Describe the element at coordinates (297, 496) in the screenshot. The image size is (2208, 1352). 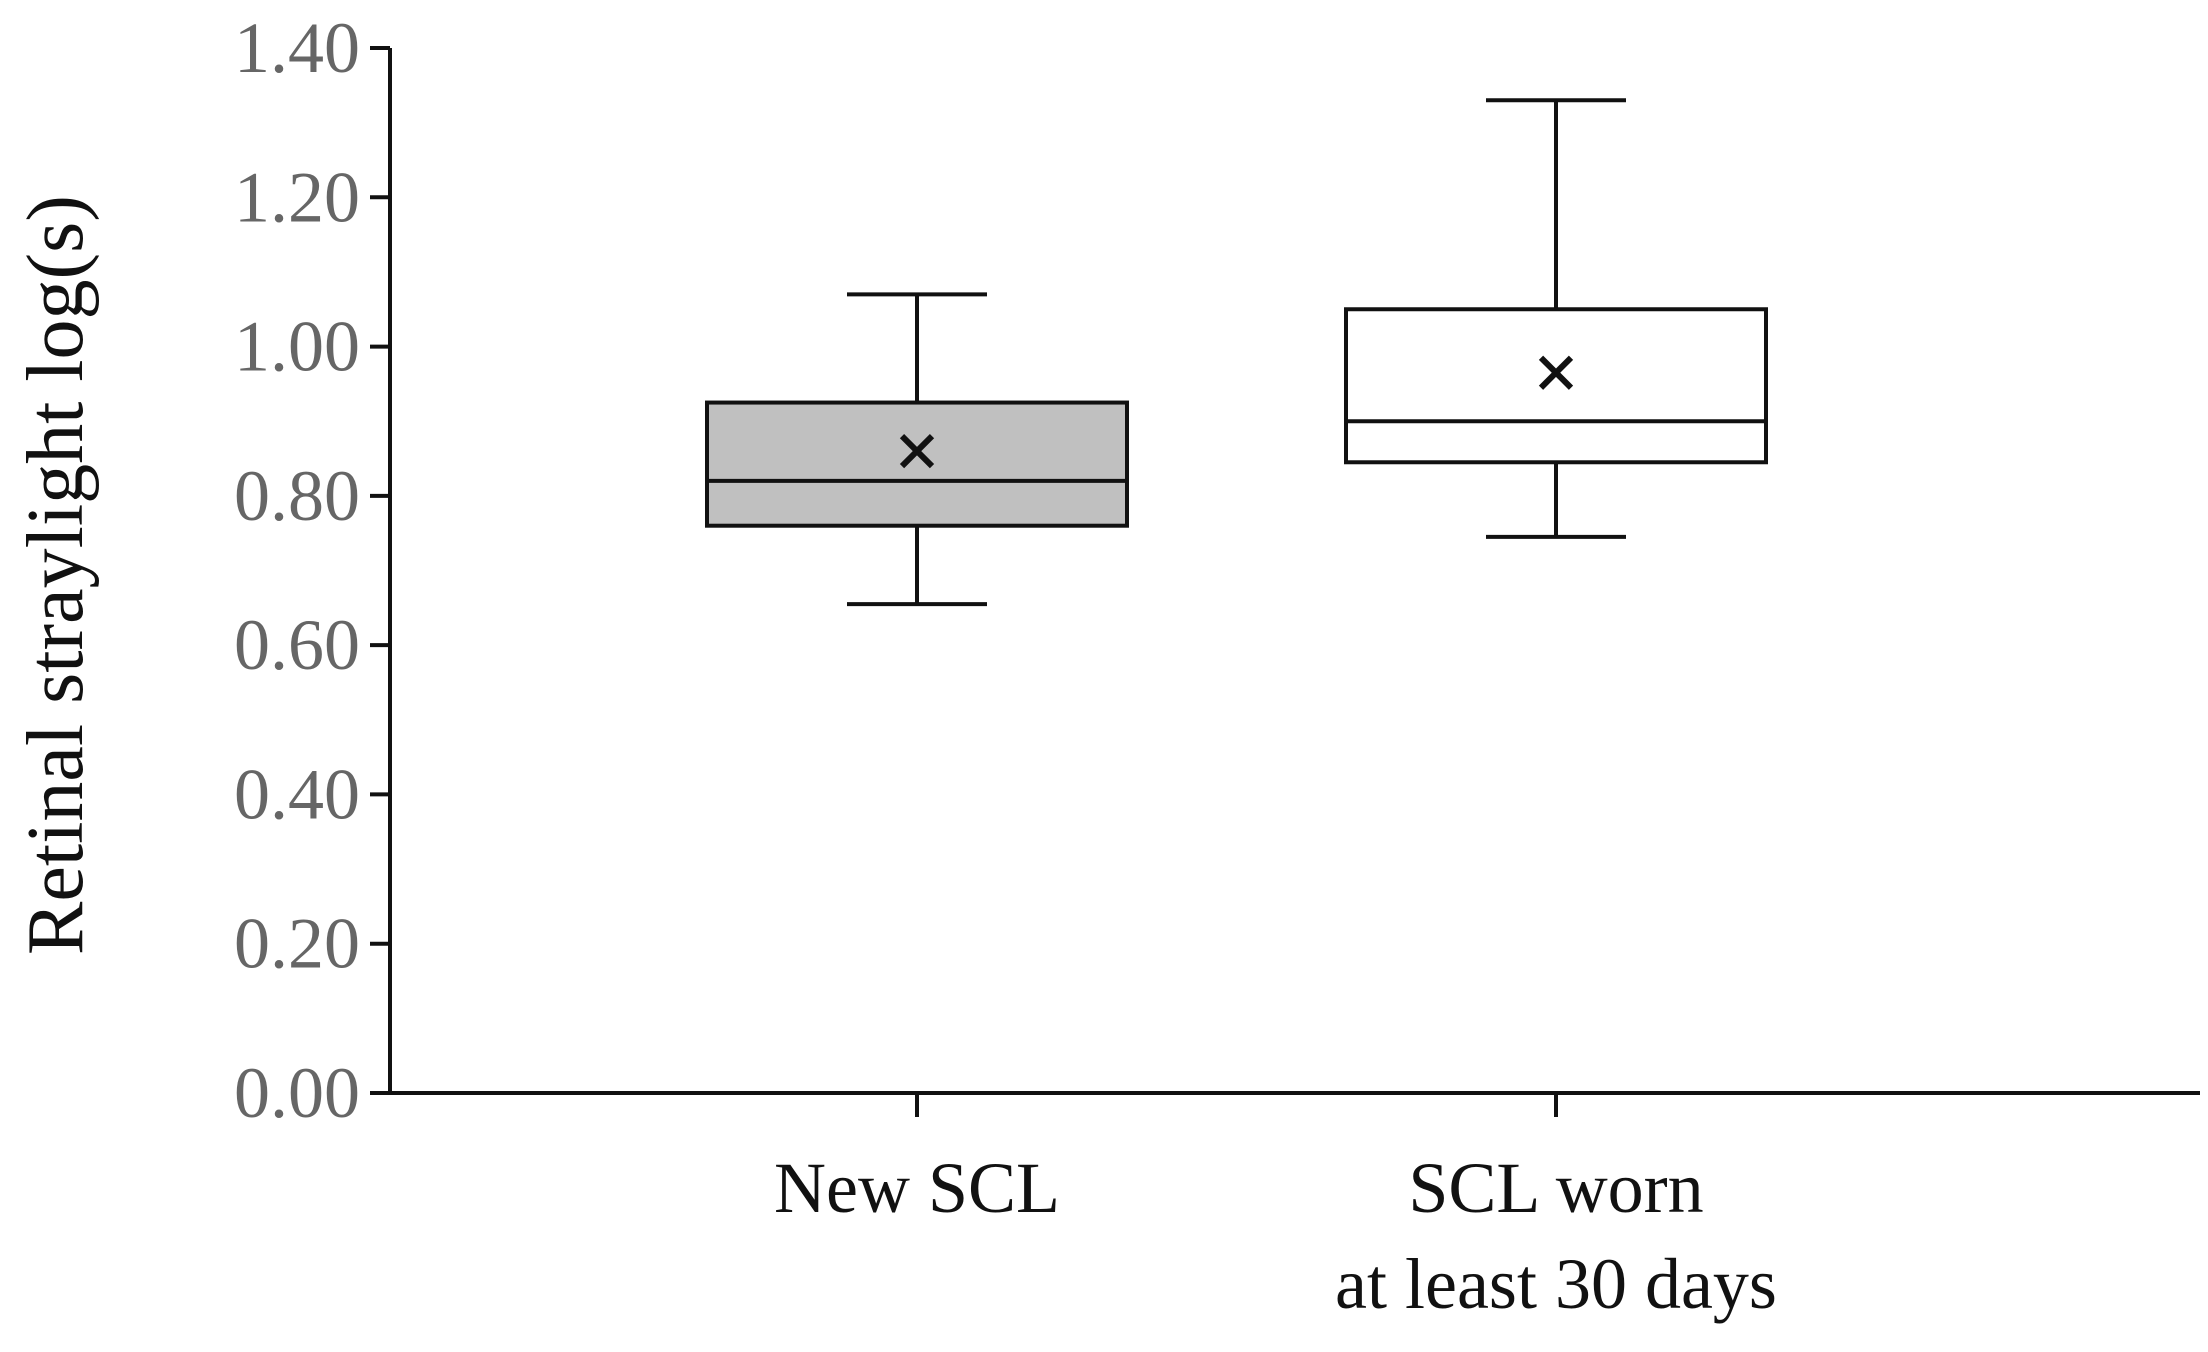
I see `y-tick-label: 0.80` at that location.